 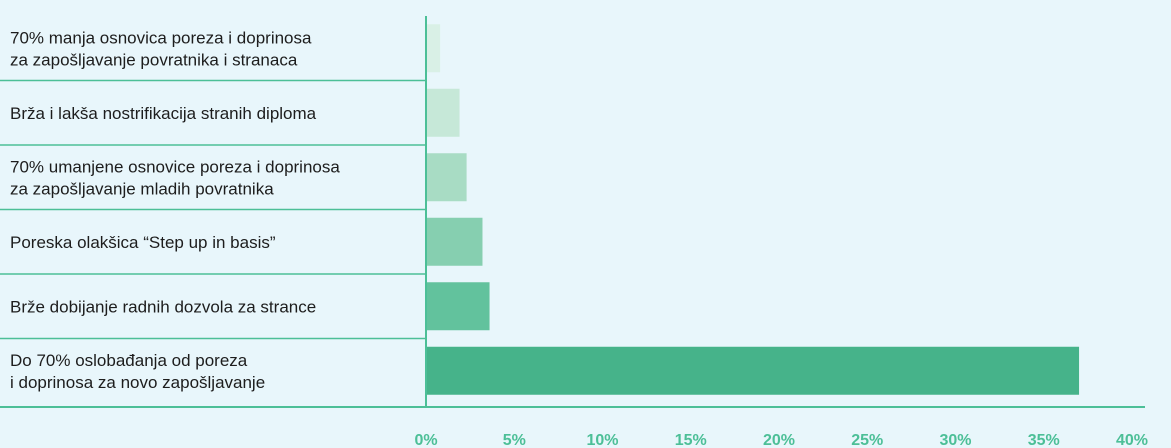 I want to click on x-tick-label: 10%, so click(x=602, y=440).